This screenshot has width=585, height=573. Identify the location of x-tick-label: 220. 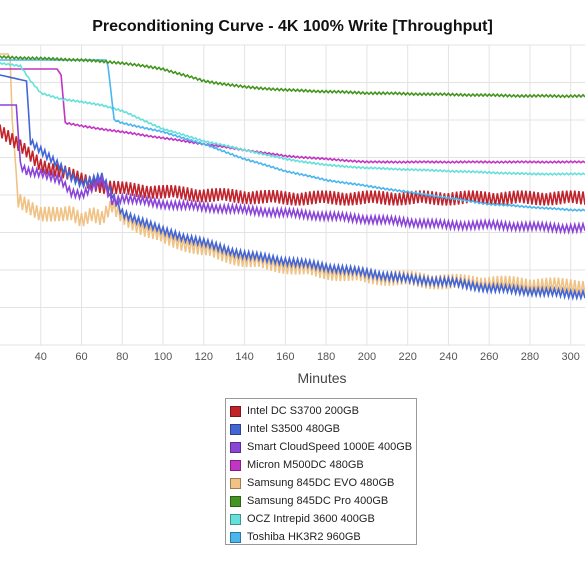
(407, 357).